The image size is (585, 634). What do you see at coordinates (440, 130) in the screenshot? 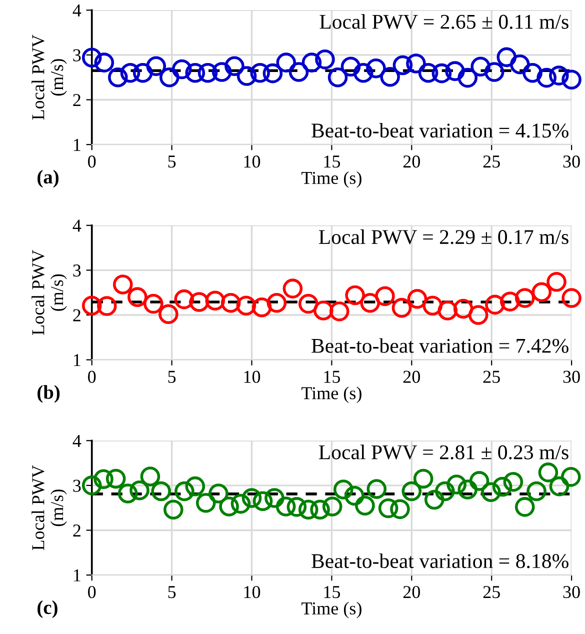
I see `annotation: Beat-to-beat variation = 4.15%` at bounding box center [440, 130].